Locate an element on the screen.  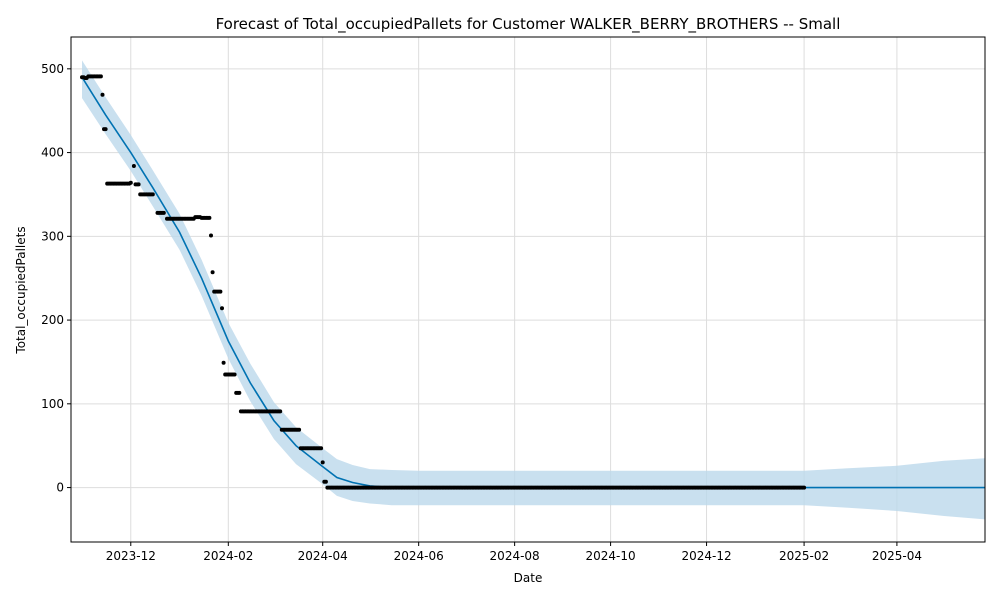
y-tick-label: 400 is located at coordinates (52, 153).